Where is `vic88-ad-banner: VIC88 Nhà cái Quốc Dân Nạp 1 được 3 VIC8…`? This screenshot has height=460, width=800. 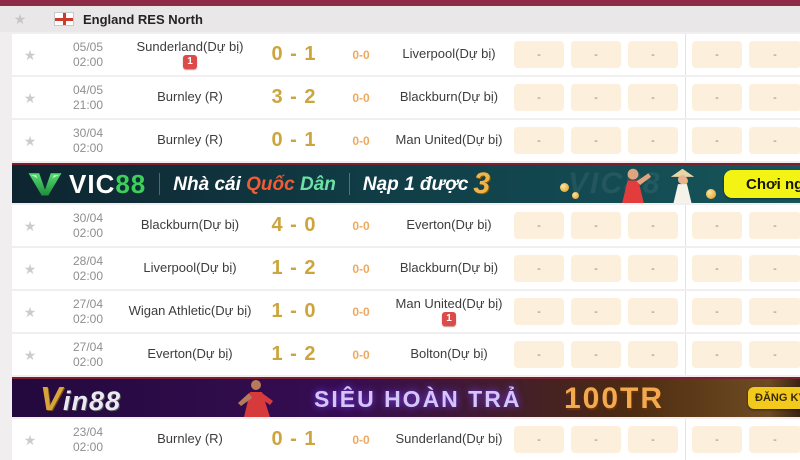 vic88-ad-banner: VIC88 Nhà cái Quốc Dân Nạp 1 được 3 VIC8… is located at coordinates (406, 183).